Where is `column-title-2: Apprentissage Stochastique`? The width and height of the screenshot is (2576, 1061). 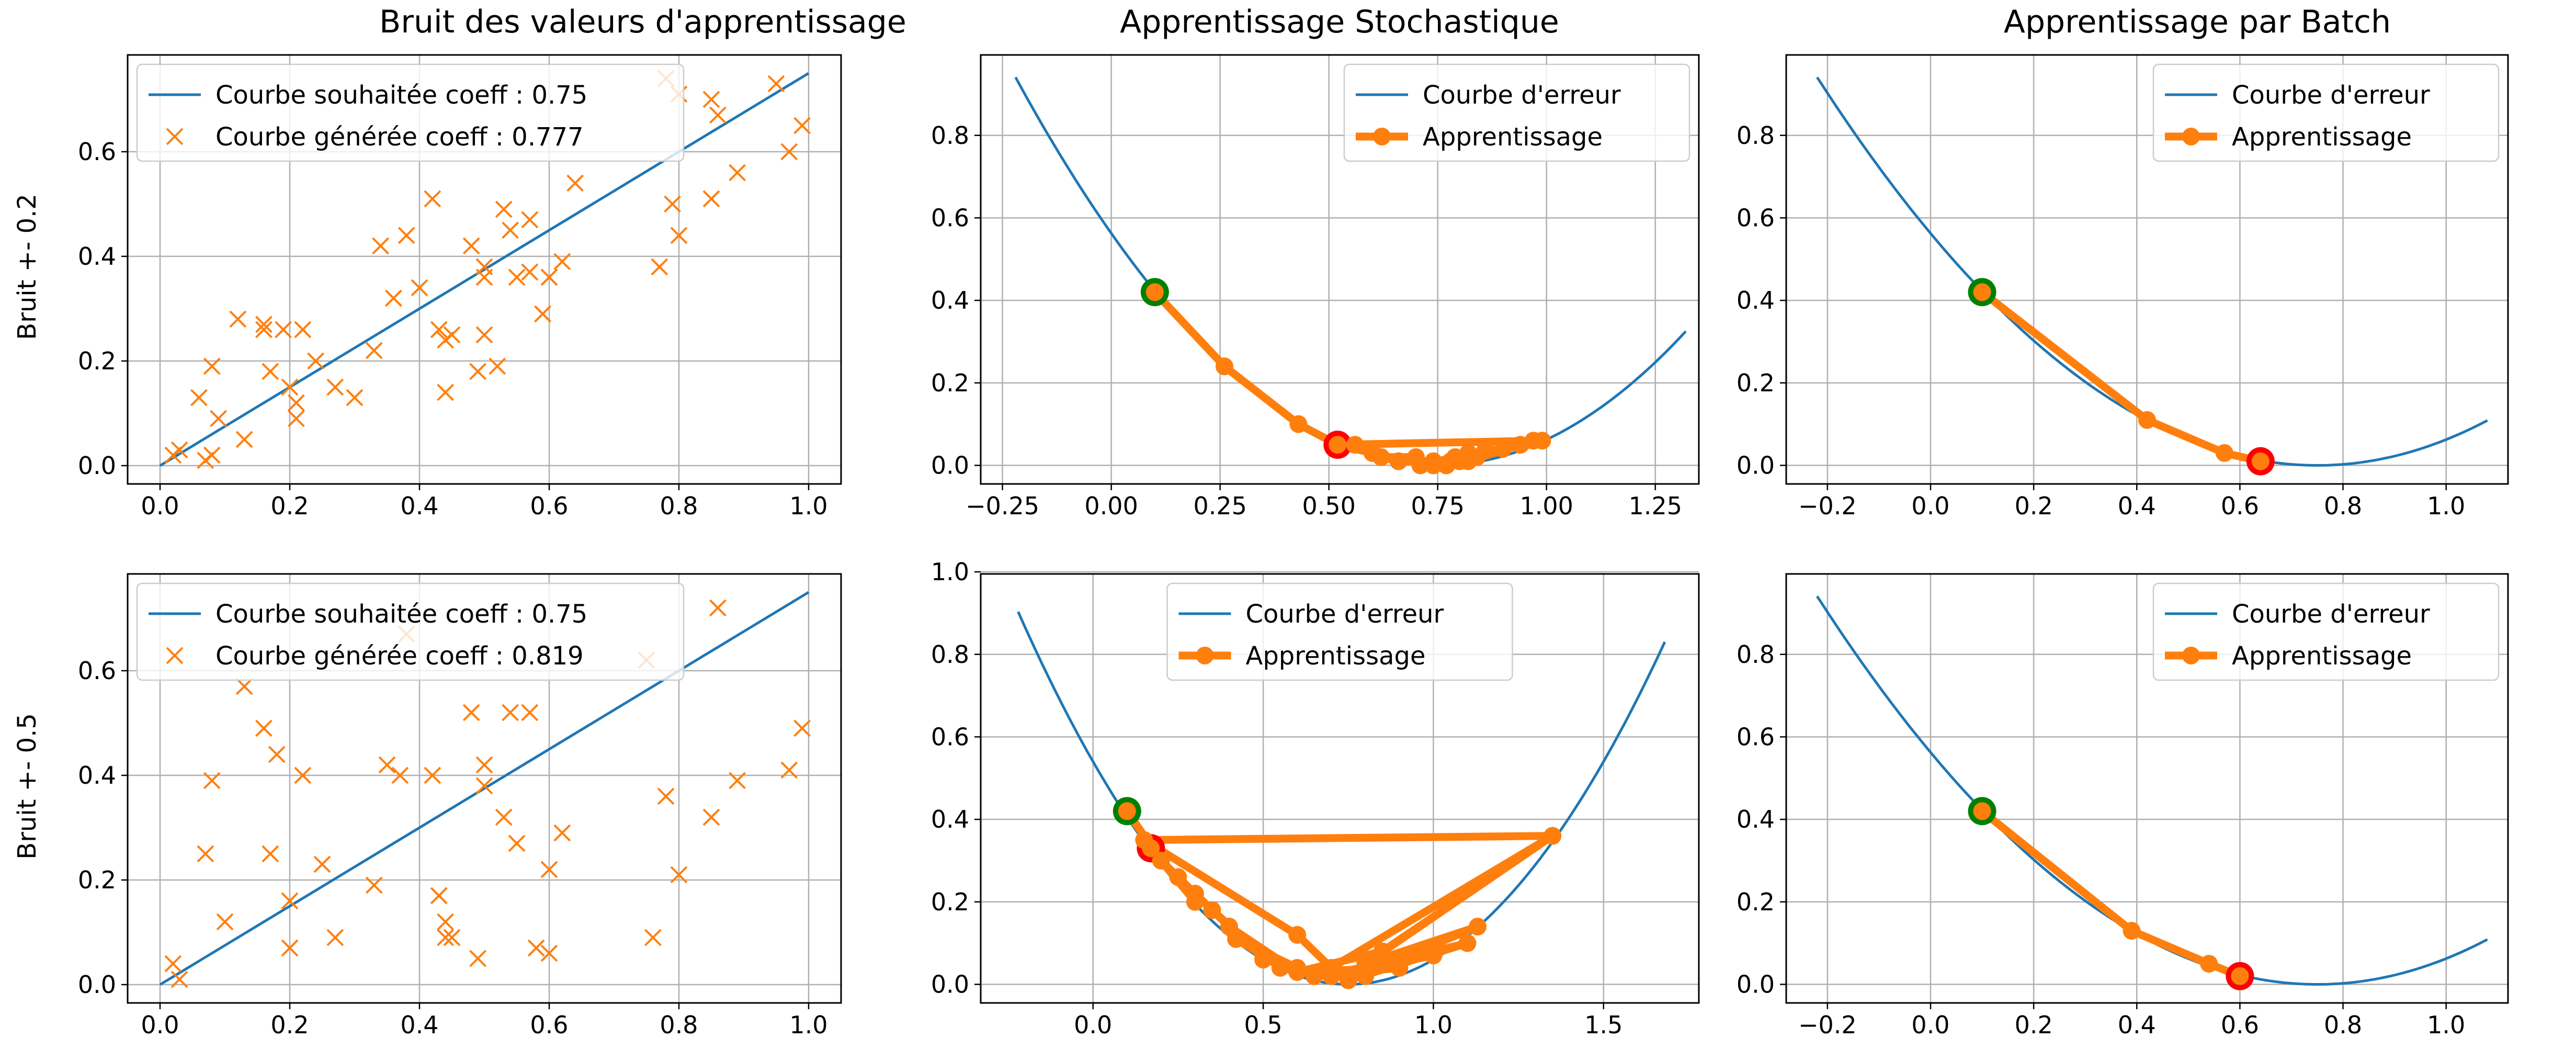
column-title-2: Apprentissage Stochastique is located at coordinates (1339, 22).